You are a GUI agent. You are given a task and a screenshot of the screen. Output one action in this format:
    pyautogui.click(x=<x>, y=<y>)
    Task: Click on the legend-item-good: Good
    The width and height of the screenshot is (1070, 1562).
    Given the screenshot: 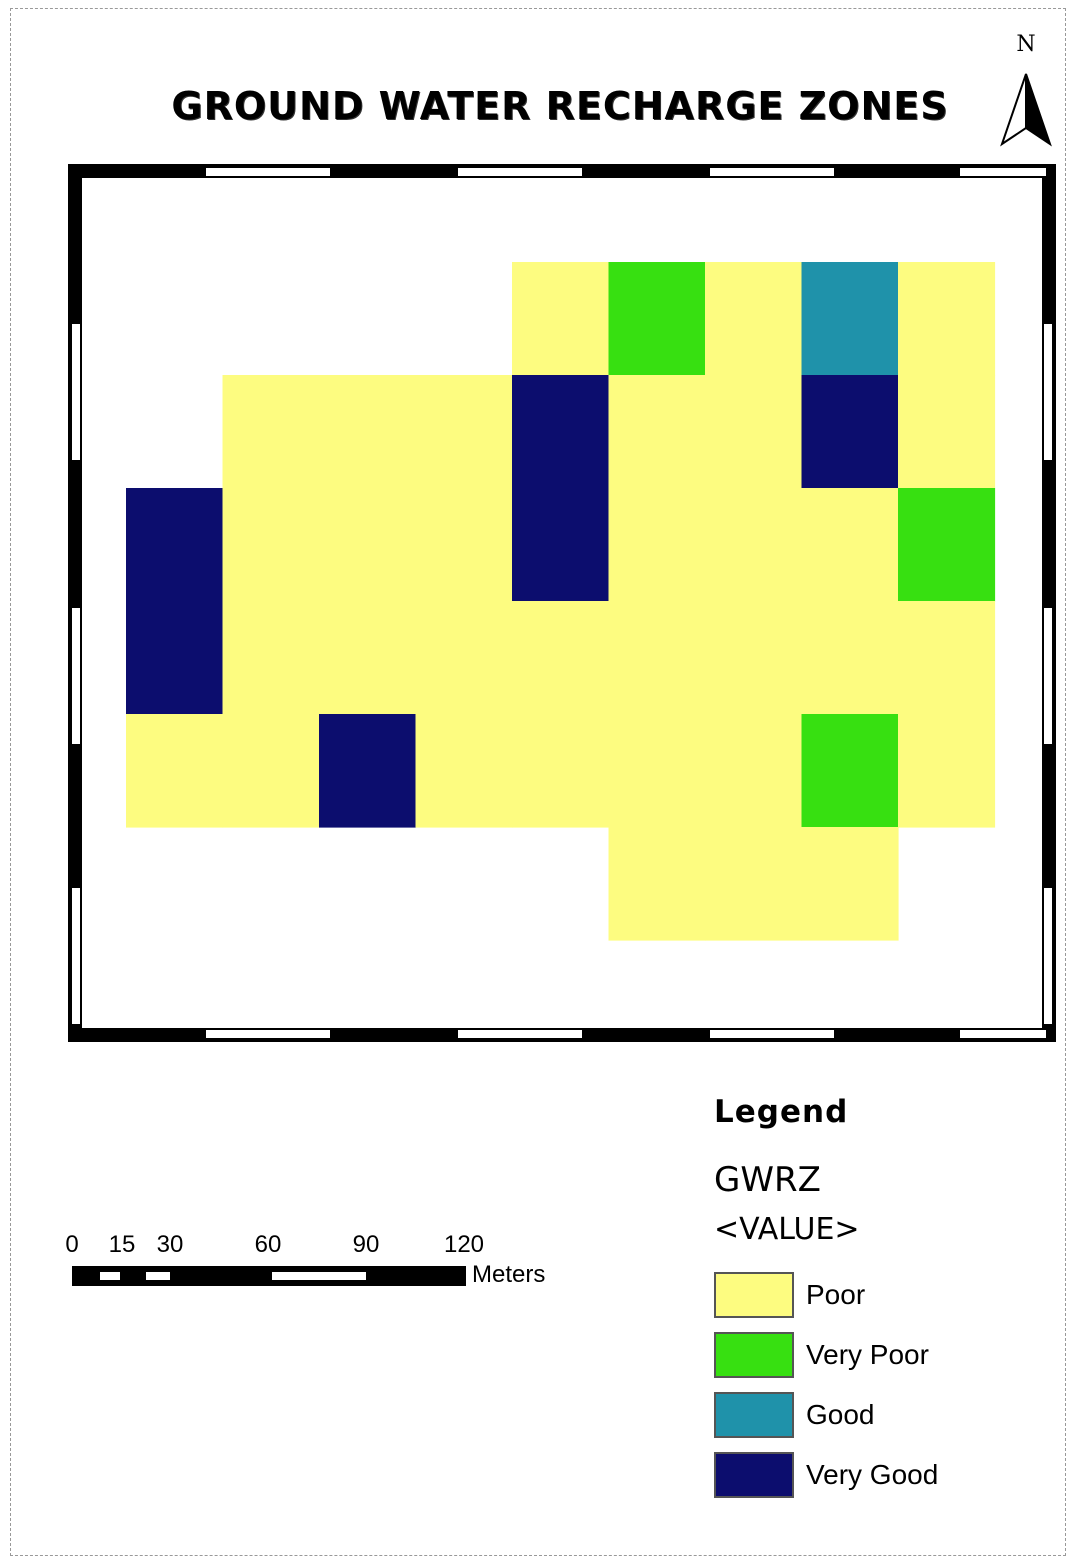 What is the action you would take?
    pyautogui.click(x=884, y=1415)
    